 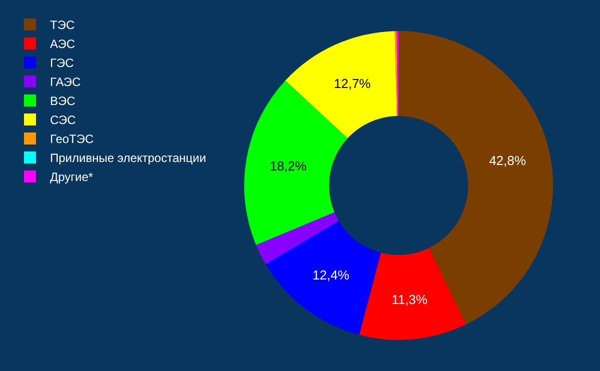 What do you see at coordinates (63, 120) in the screenshot?
I see `legend-label: СЭС` at bounding box center [63, 120].